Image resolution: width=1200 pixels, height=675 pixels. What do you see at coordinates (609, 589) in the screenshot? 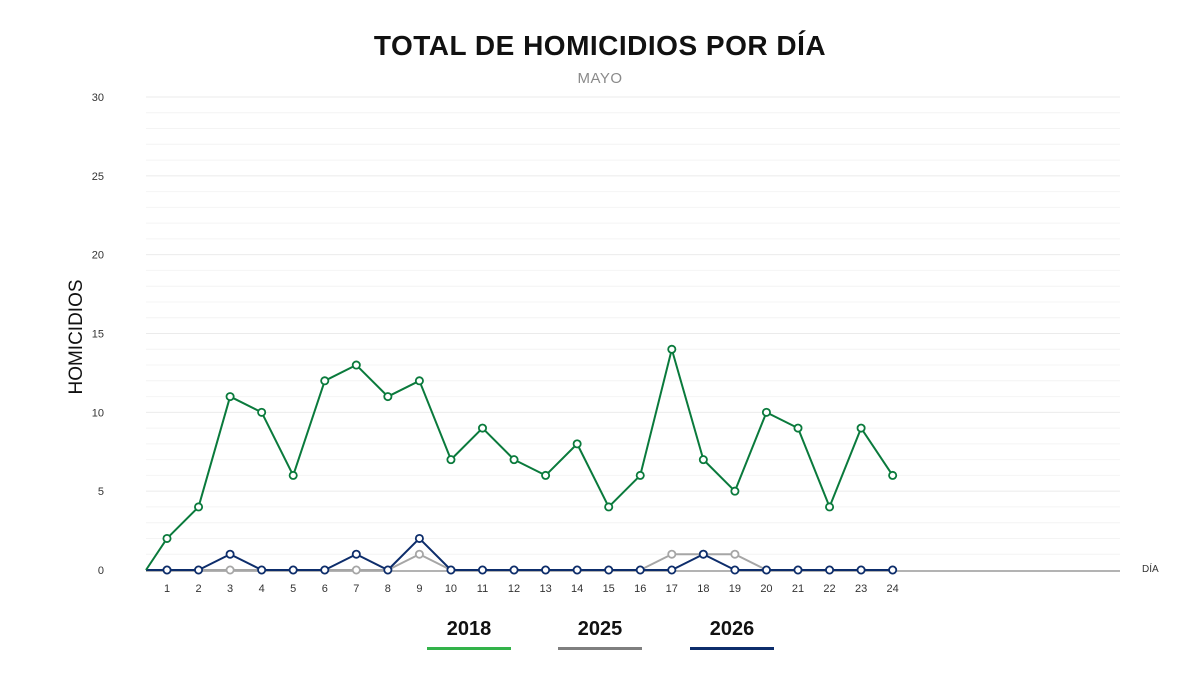
I see `x-tick-label: 15` at bounding box center [609, 589].